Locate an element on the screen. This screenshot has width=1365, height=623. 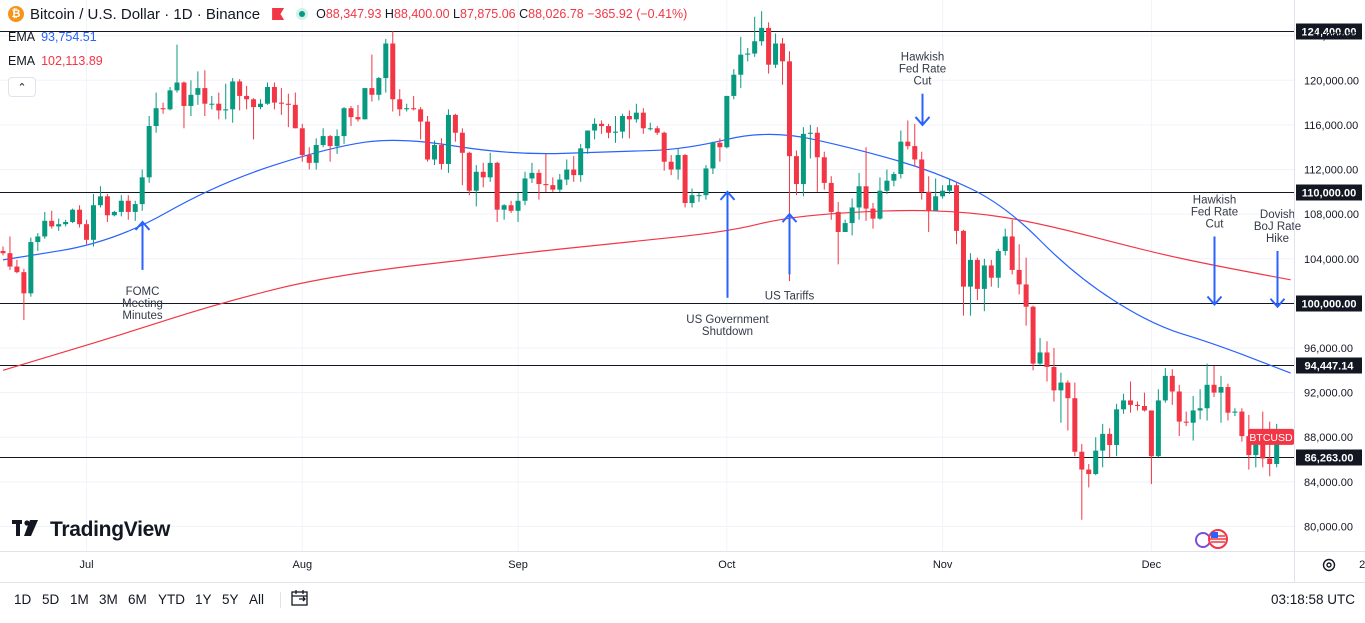
range-button-1y: 1Y is located at coordinates (203, 599).